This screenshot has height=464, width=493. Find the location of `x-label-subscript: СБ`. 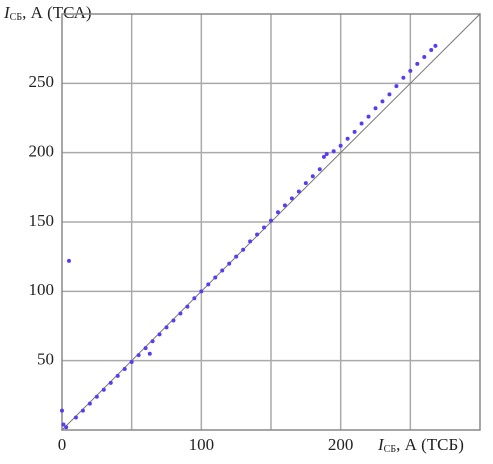

x-label-subscript: СБ is located at coordinates (390, 449).